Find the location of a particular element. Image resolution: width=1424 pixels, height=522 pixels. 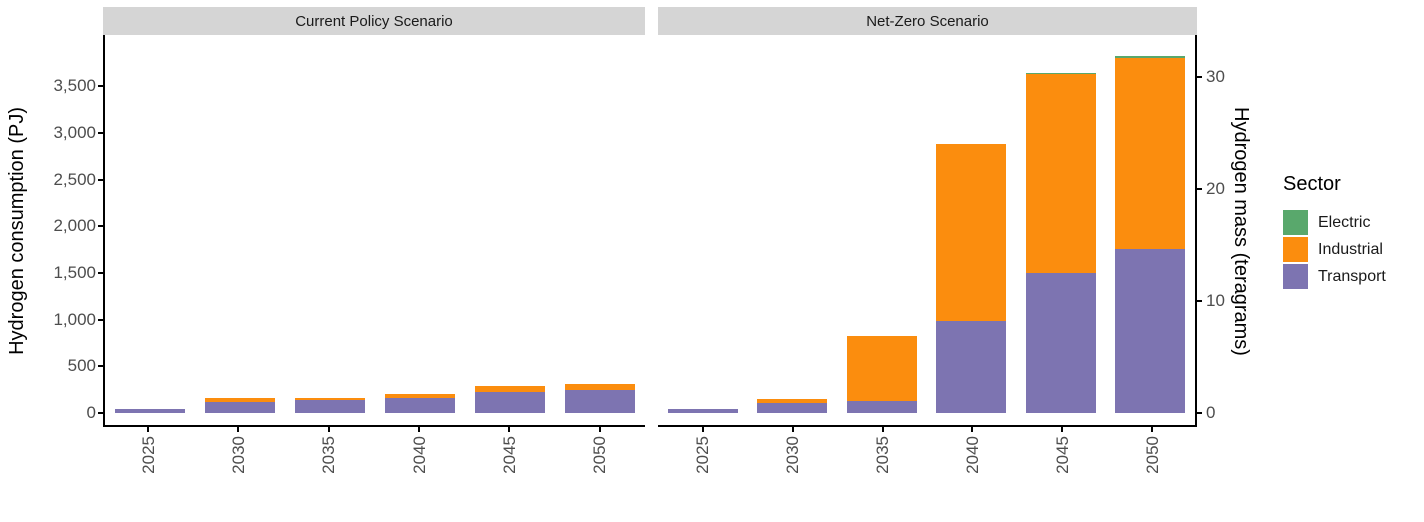

legend-item-electric: Electric is located at coordinates (1334, 222).